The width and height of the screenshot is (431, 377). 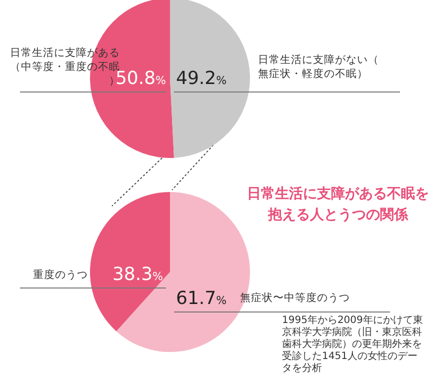 What do you see at coordinates (60, 274) in the screenshot?
I see `slice-label: 重度のうつ` at bounding box center [60, 274].